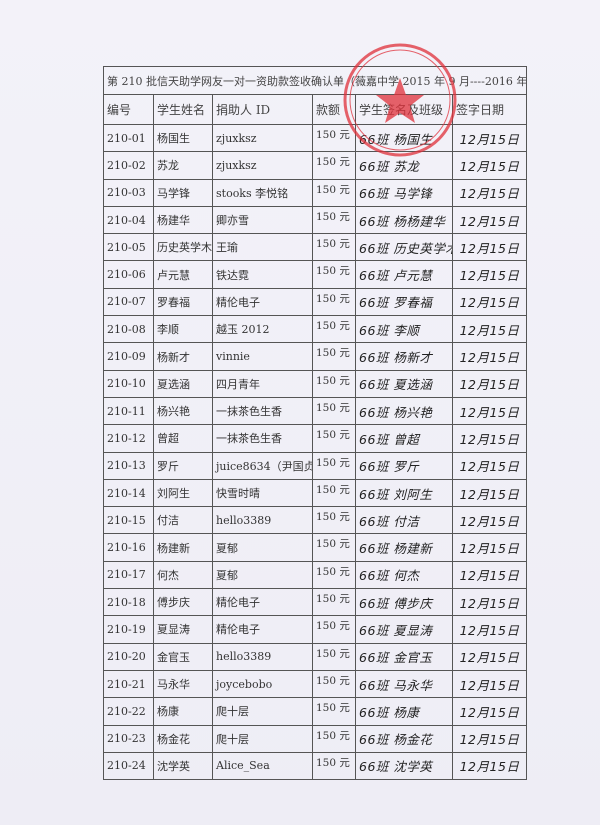 This screenshot has height=825, width=600. Describe the element at coordinates (183, 520) in the screenshot. I see `student-name: 付洁` at that location.